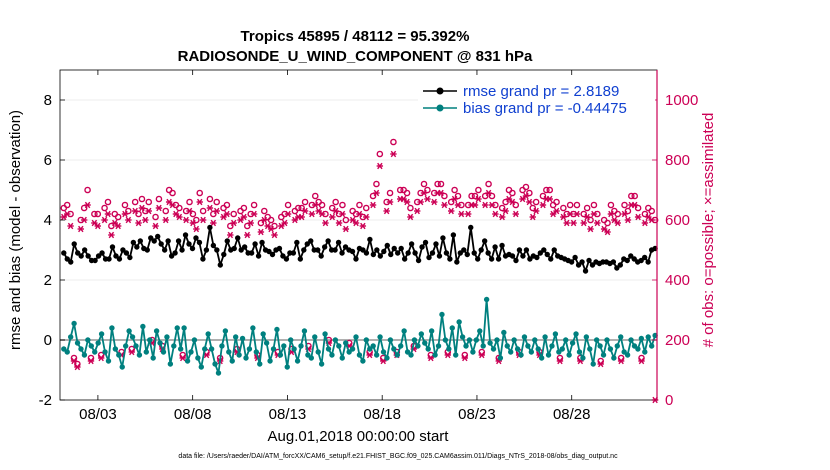 This screenshot has height=470, width=830. What do you see at coordinates (677, 160) in the screenshot?
I see `y-right-tick-label: 800` at bounding box center [677, 160].